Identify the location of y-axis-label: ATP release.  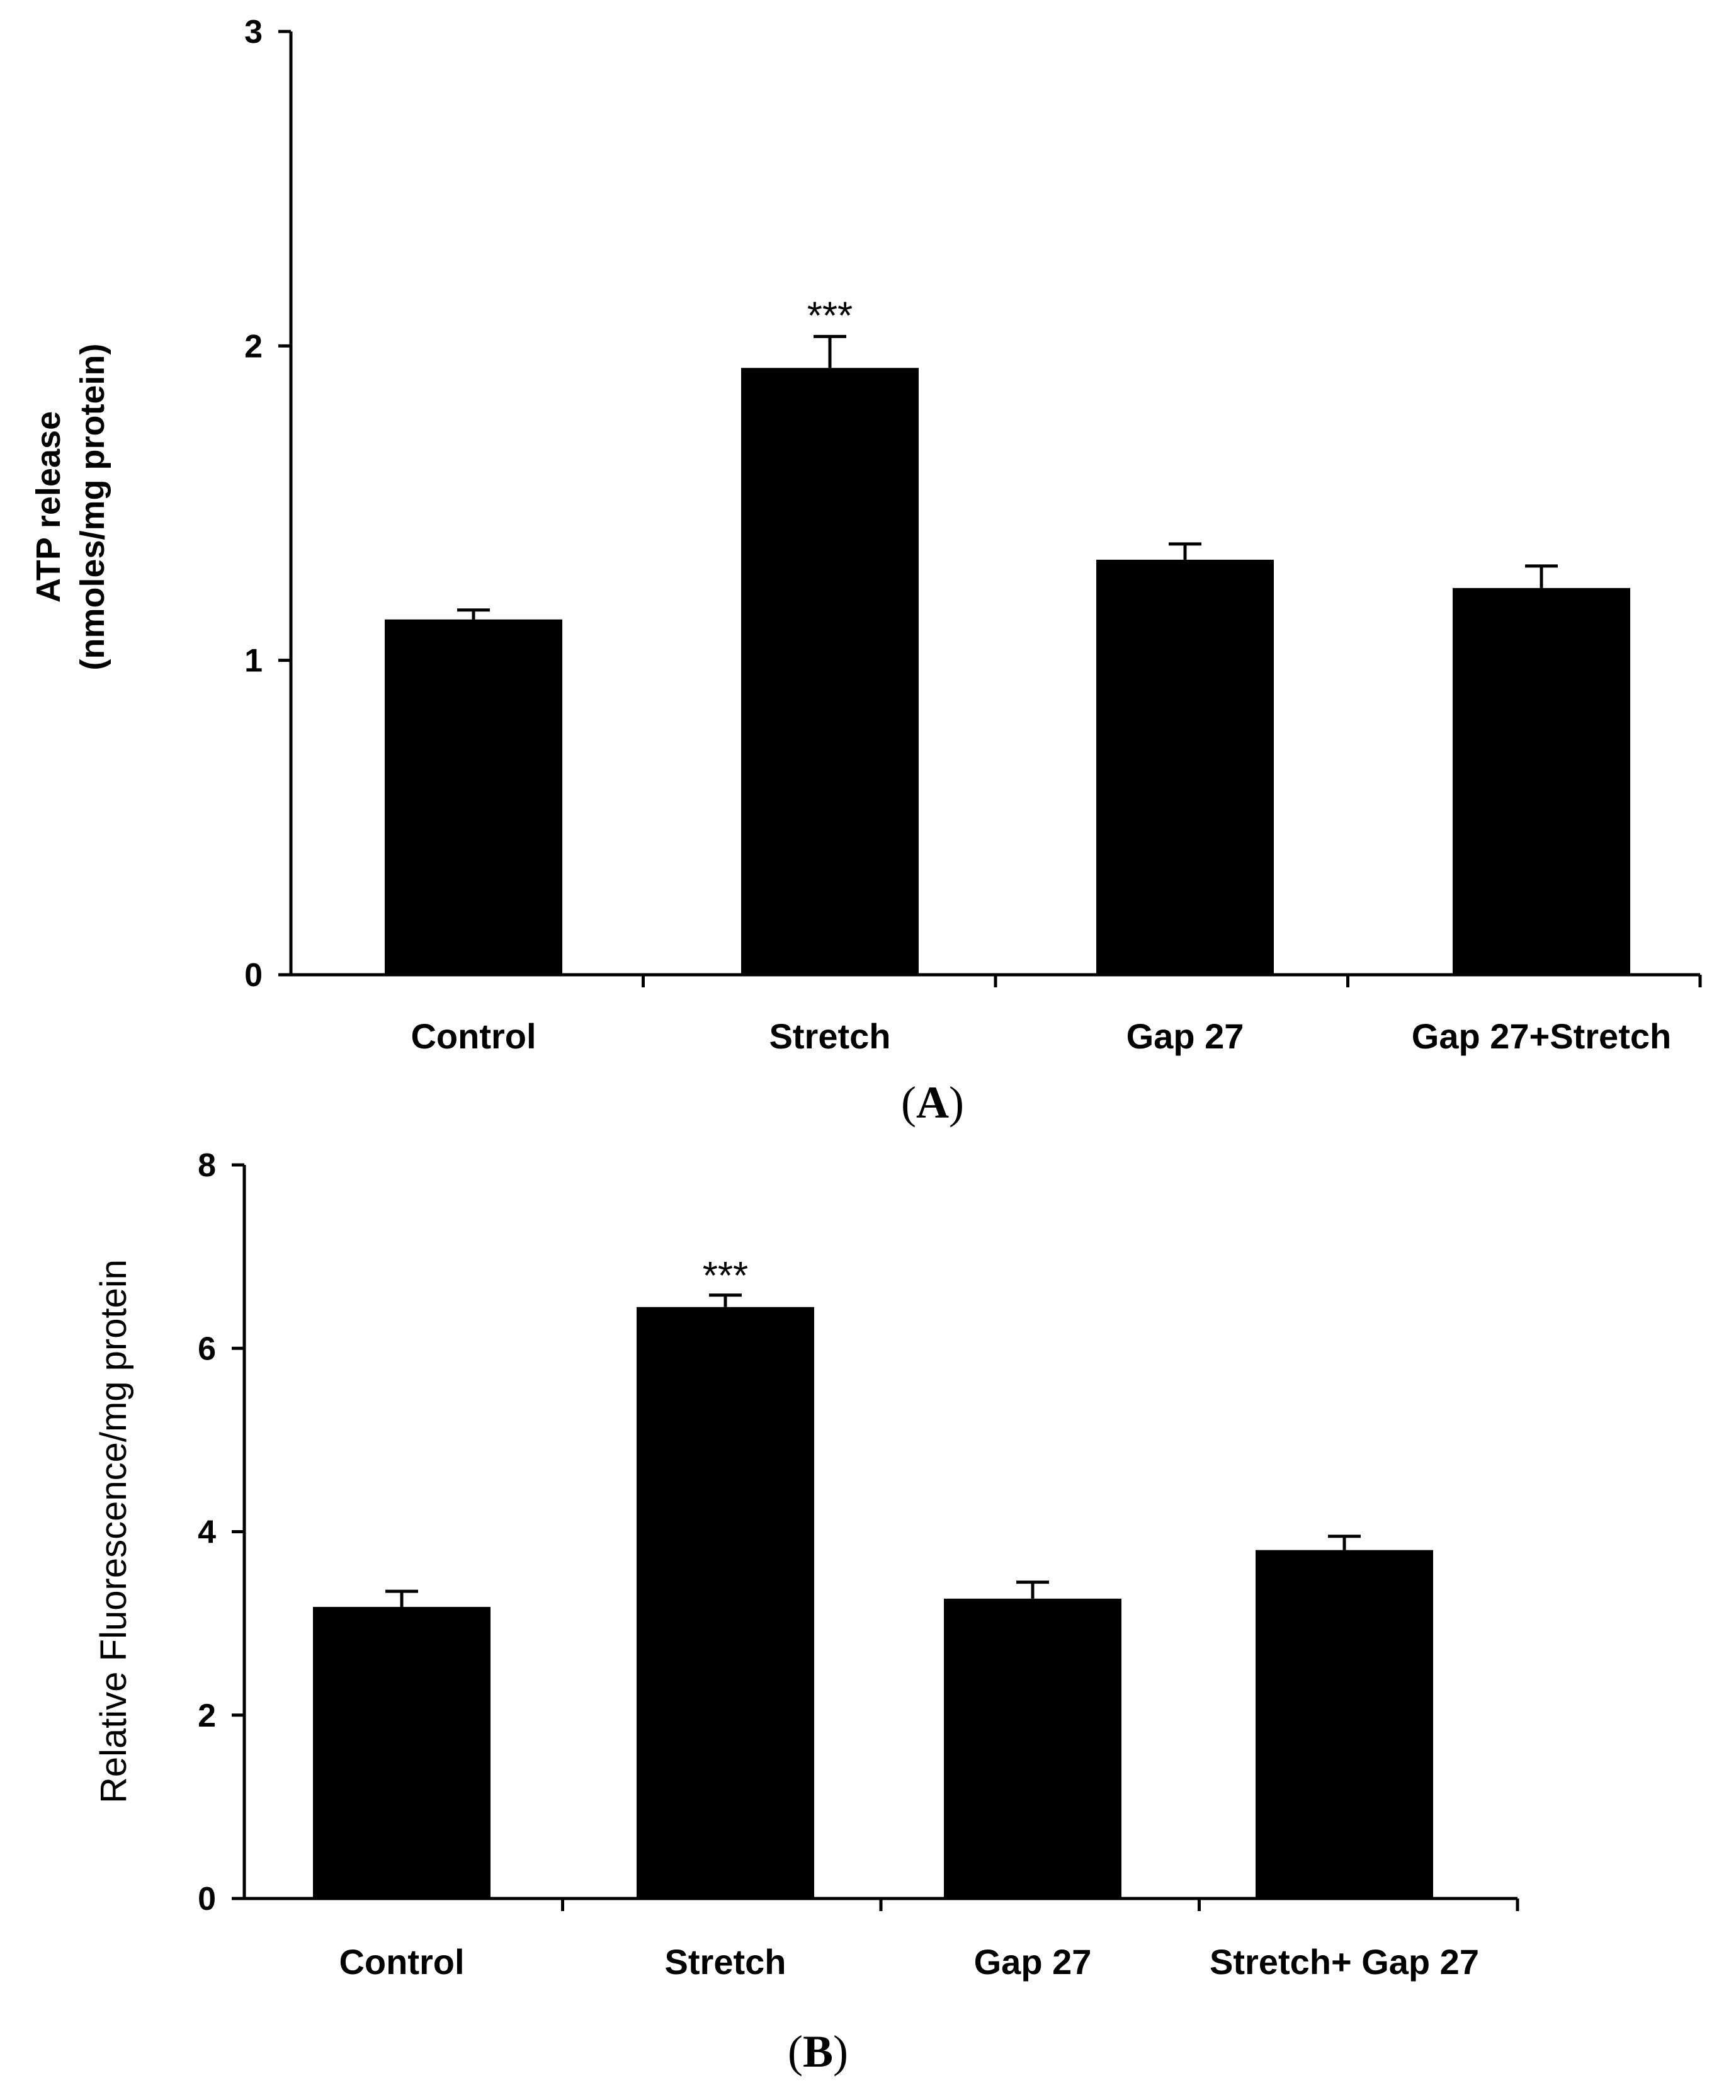
(48, 507).